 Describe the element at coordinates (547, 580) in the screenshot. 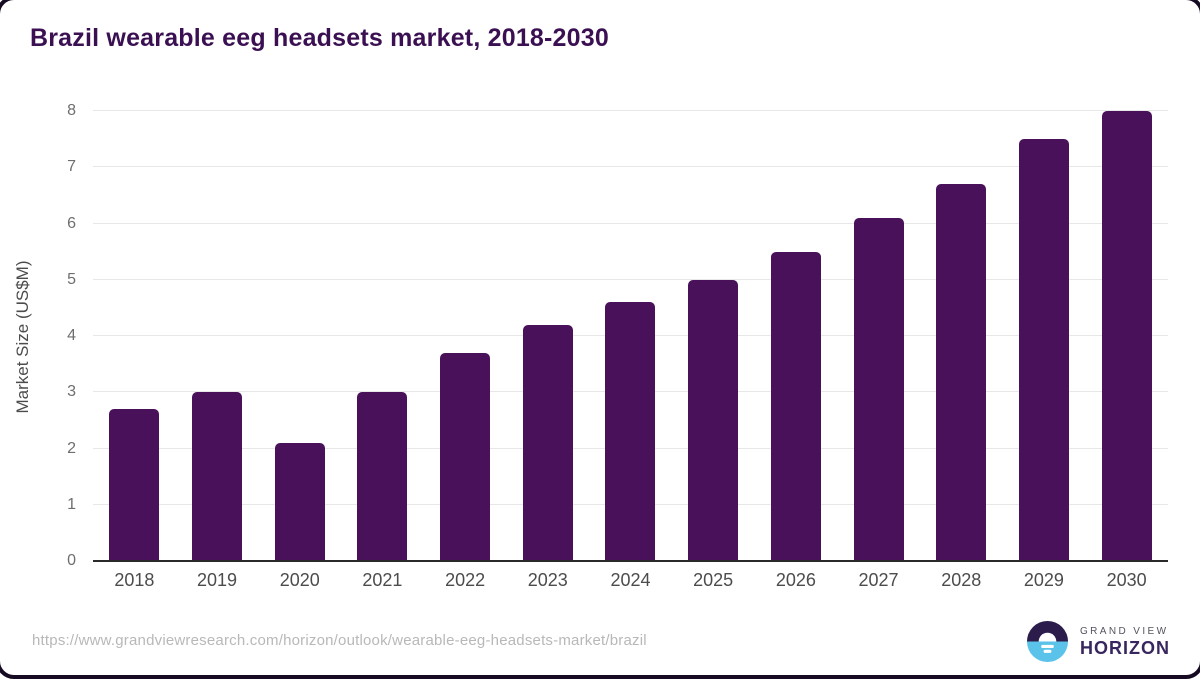

I see `x-tick-label-2023: 2023` at that location.